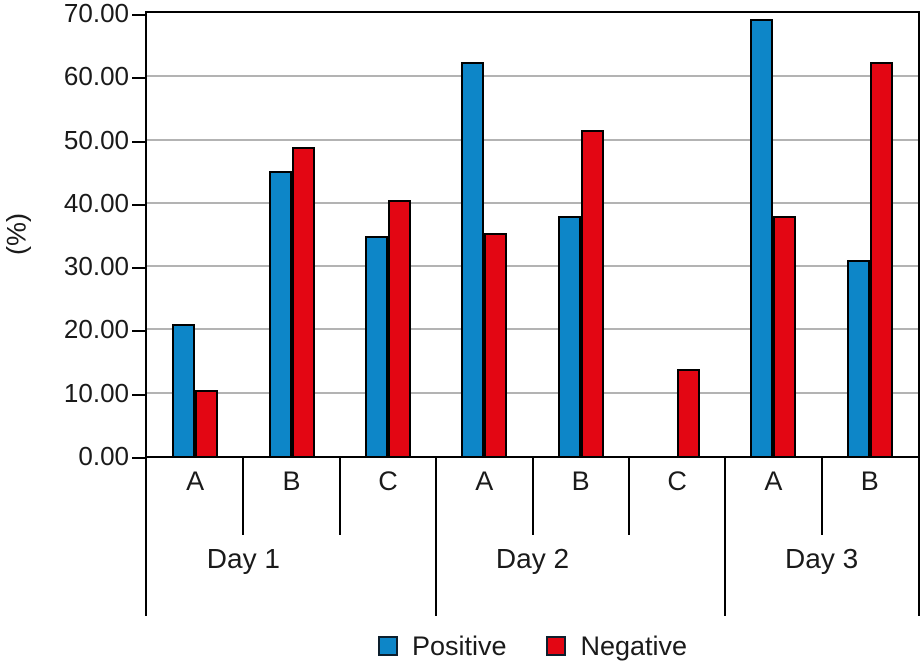 The height and width of the screenshot is (670, 921). Describe the element at coordinates (869, 481) in the screenshot. I see `x-category-label-8-B: B` at that location.